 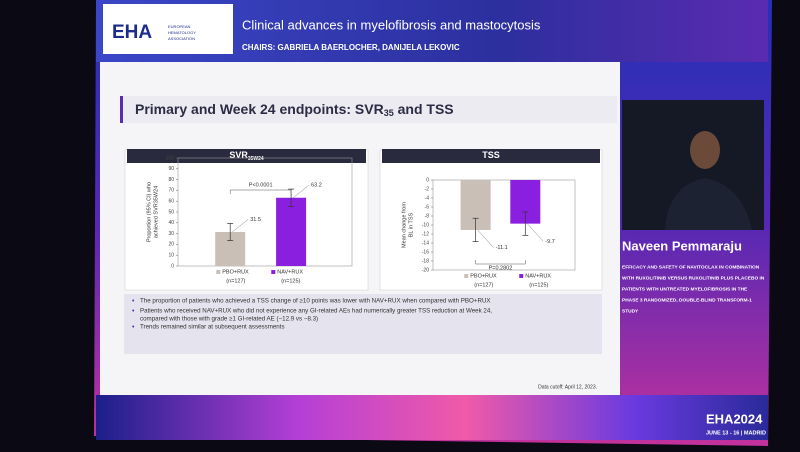 I want to click on slide-title-bg, so click(x=368, y=109).